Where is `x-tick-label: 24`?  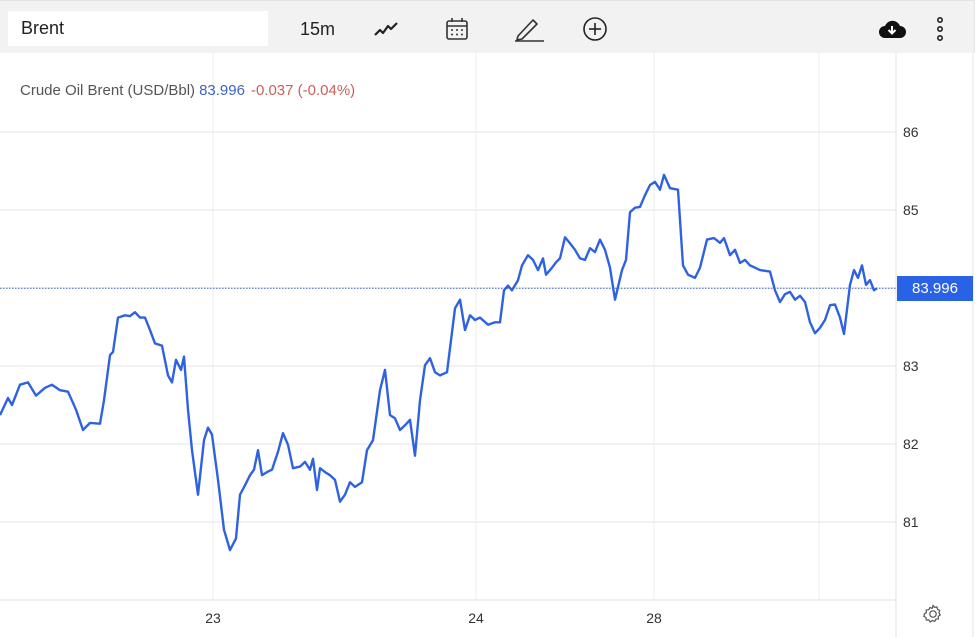 x-tick-label: 24 is located at coordinates (476, 618).